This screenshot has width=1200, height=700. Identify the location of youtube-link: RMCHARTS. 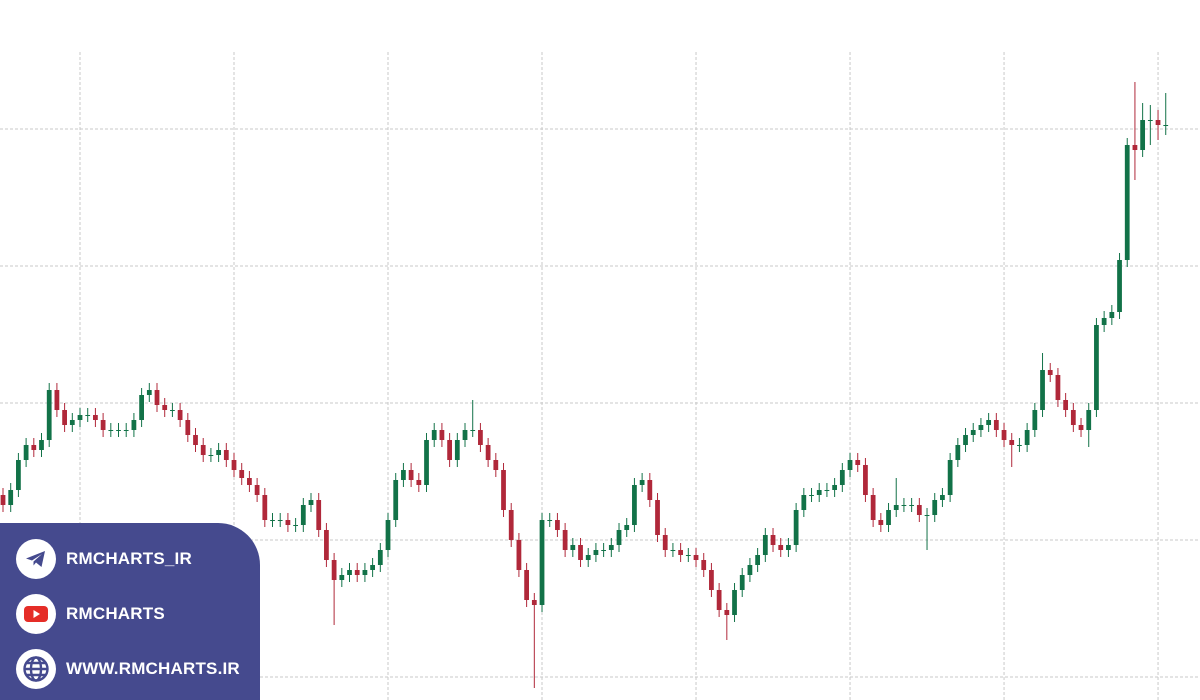
(90, 614).